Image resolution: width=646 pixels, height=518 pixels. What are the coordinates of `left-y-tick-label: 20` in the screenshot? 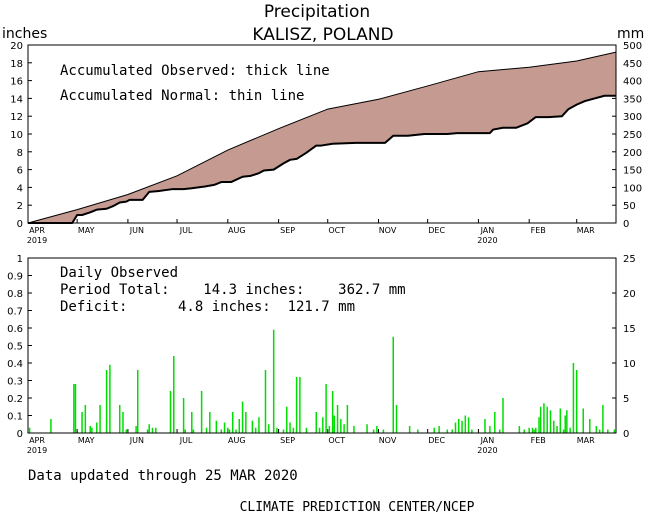 It's located at (16, 46).